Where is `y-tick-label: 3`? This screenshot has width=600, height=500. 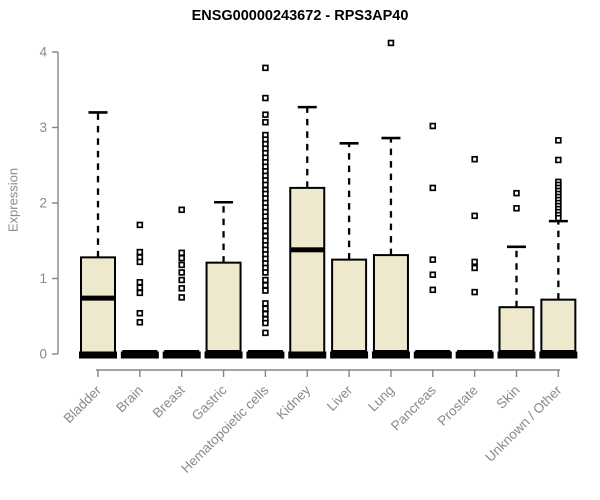 y-tick-label: 3 is located at coordinates (43, 127).